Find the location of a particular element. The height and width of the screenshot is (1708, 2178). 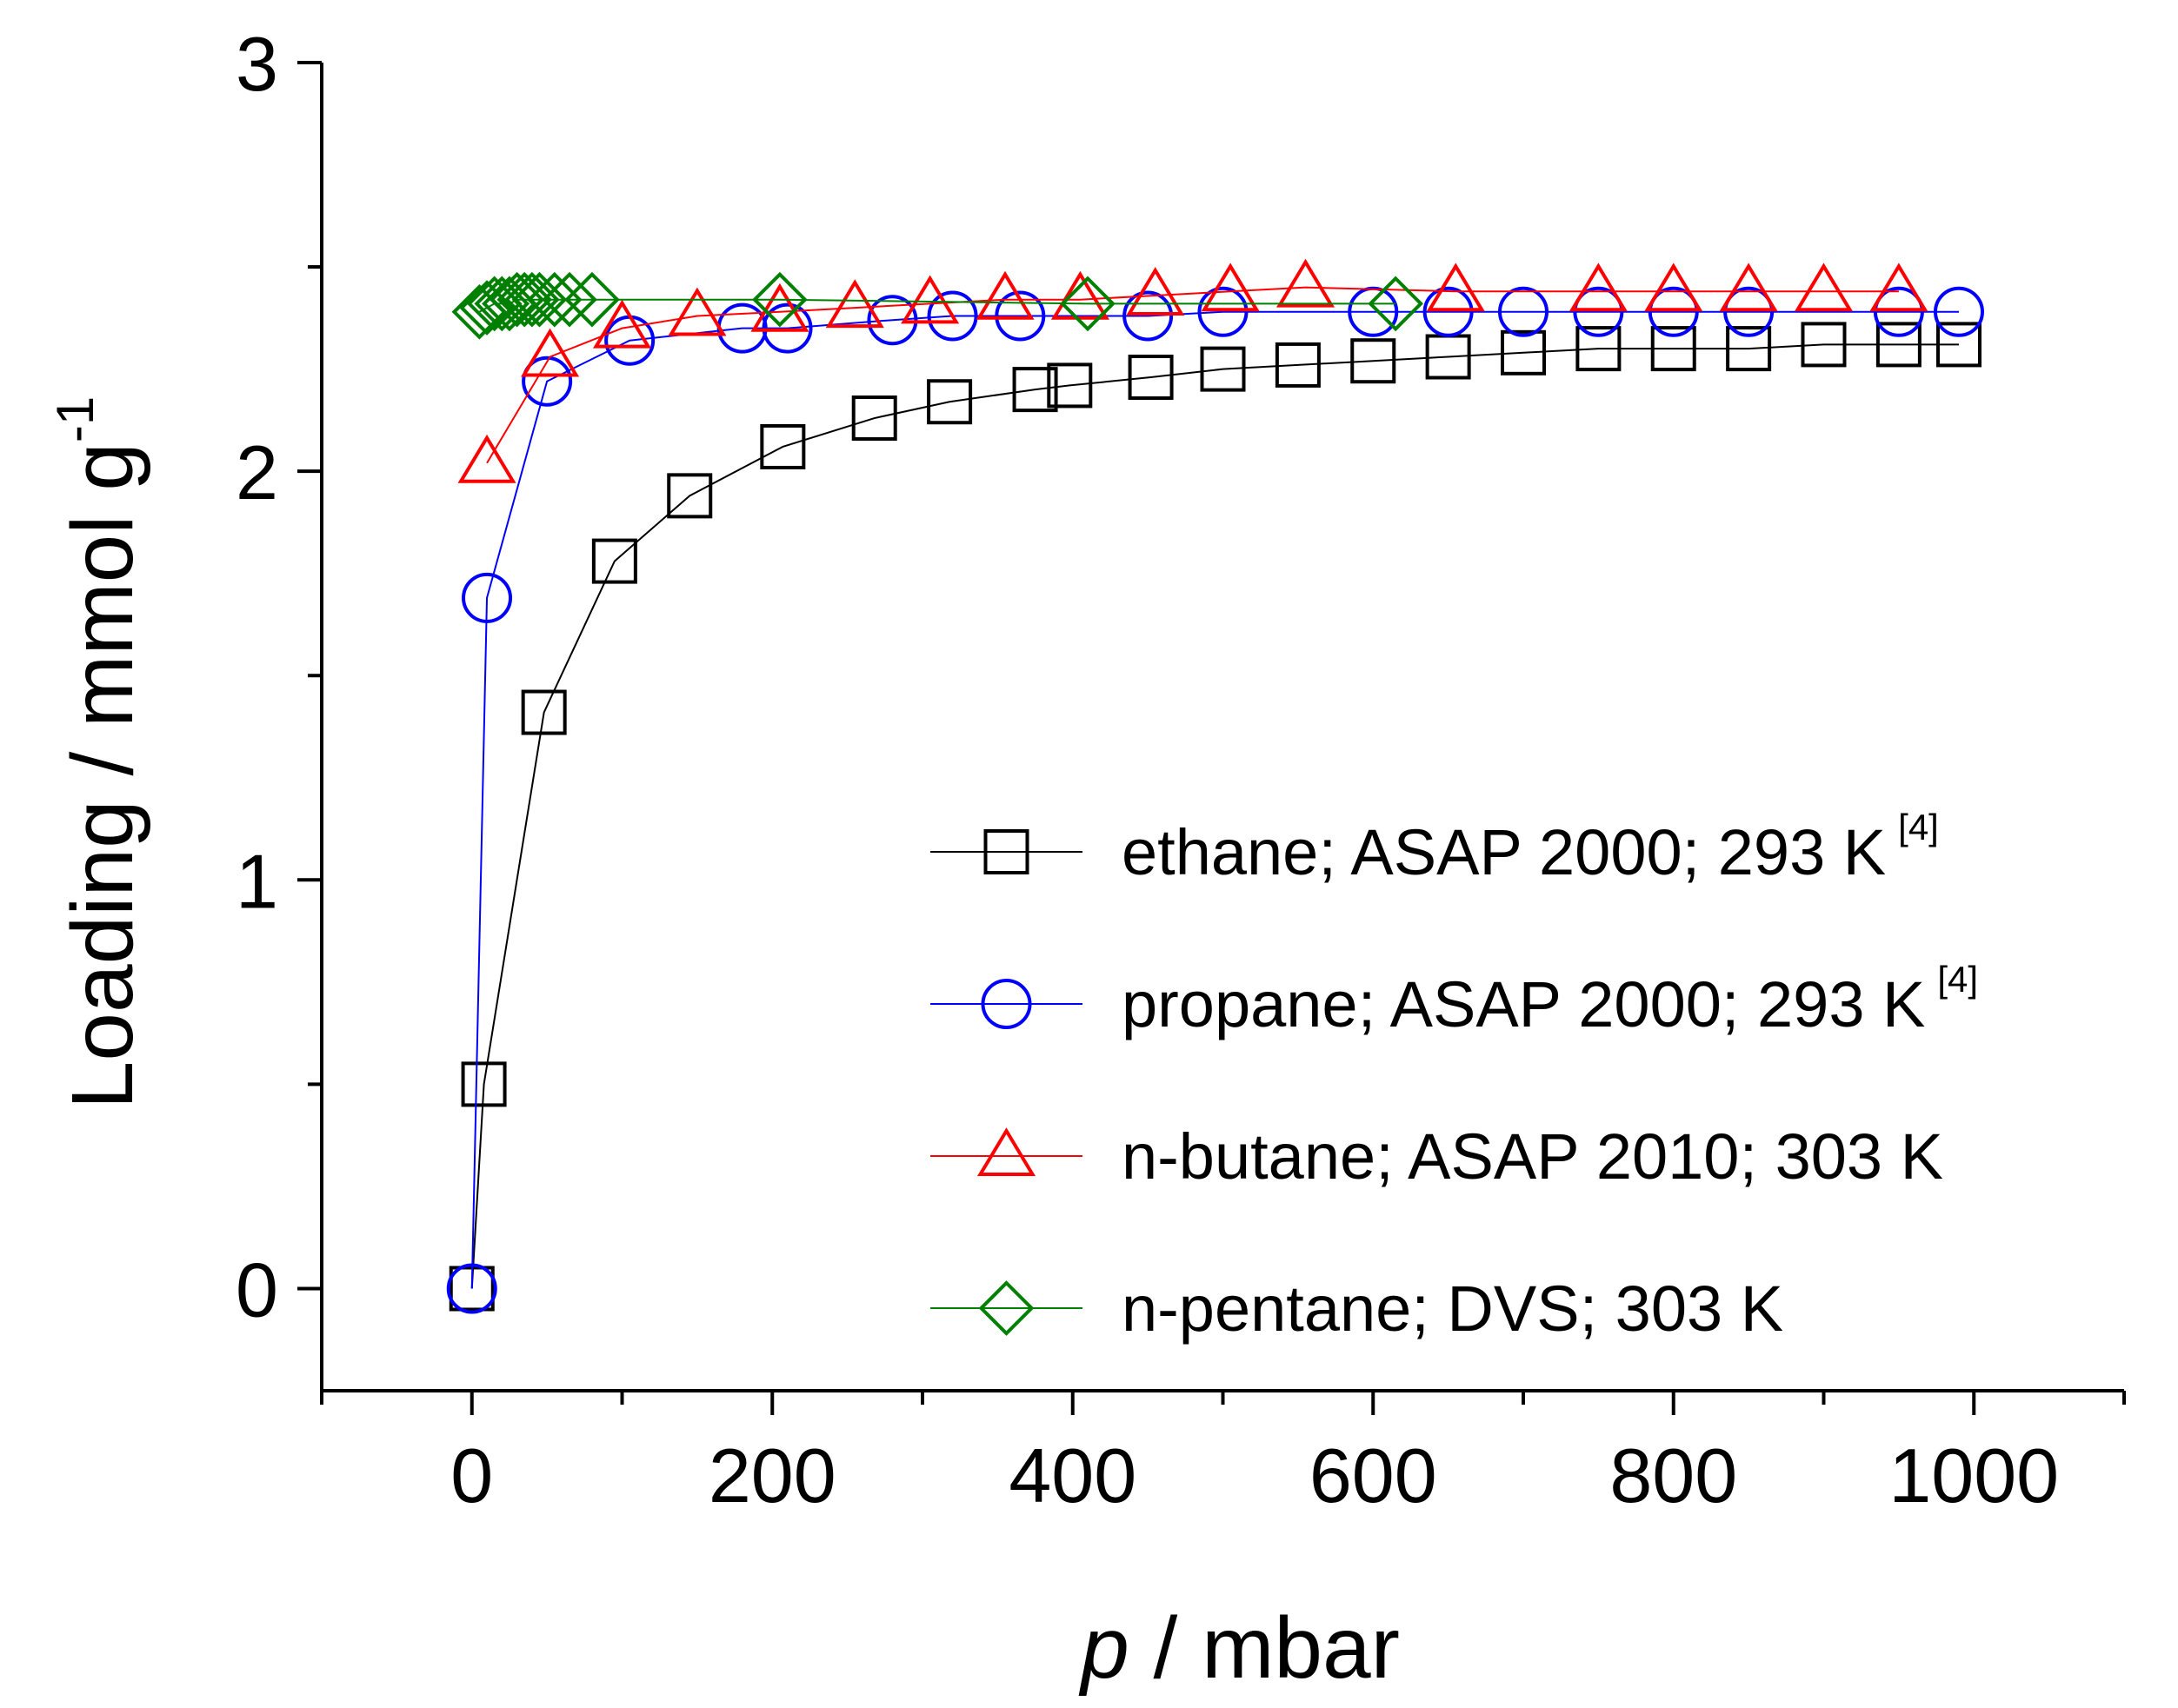

y-tick-label: 1 is located at coordinates (257, 881).